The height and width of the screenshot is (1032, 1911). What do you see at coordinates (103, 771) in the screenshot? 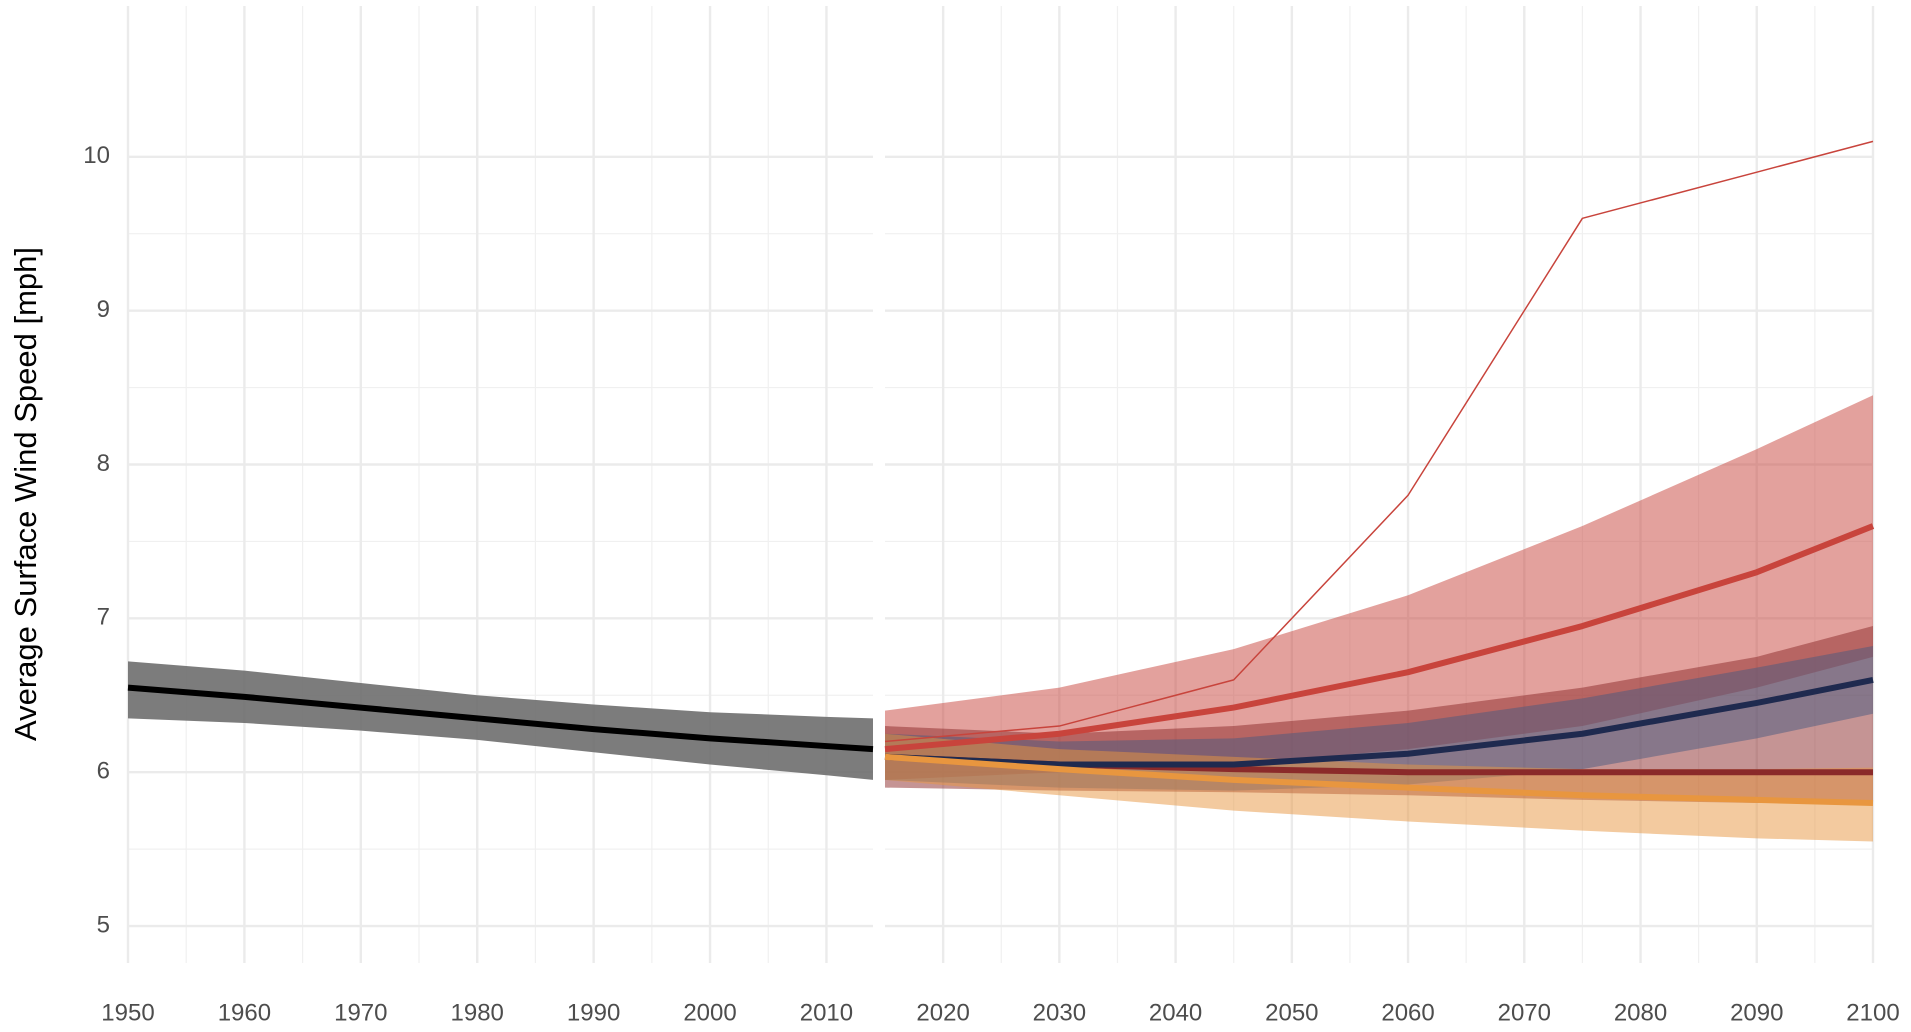
I see `y-tick-label: 6` at bounding box center [103, 771].